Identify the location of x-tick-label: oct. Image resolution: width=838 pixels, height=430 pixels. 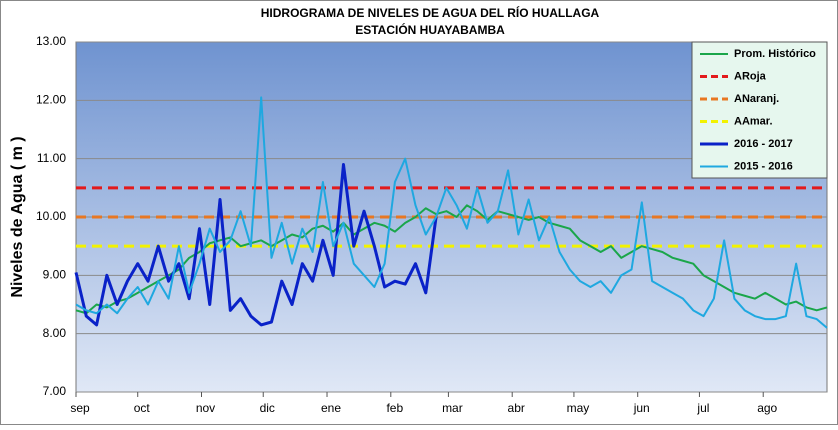
(142, 408).